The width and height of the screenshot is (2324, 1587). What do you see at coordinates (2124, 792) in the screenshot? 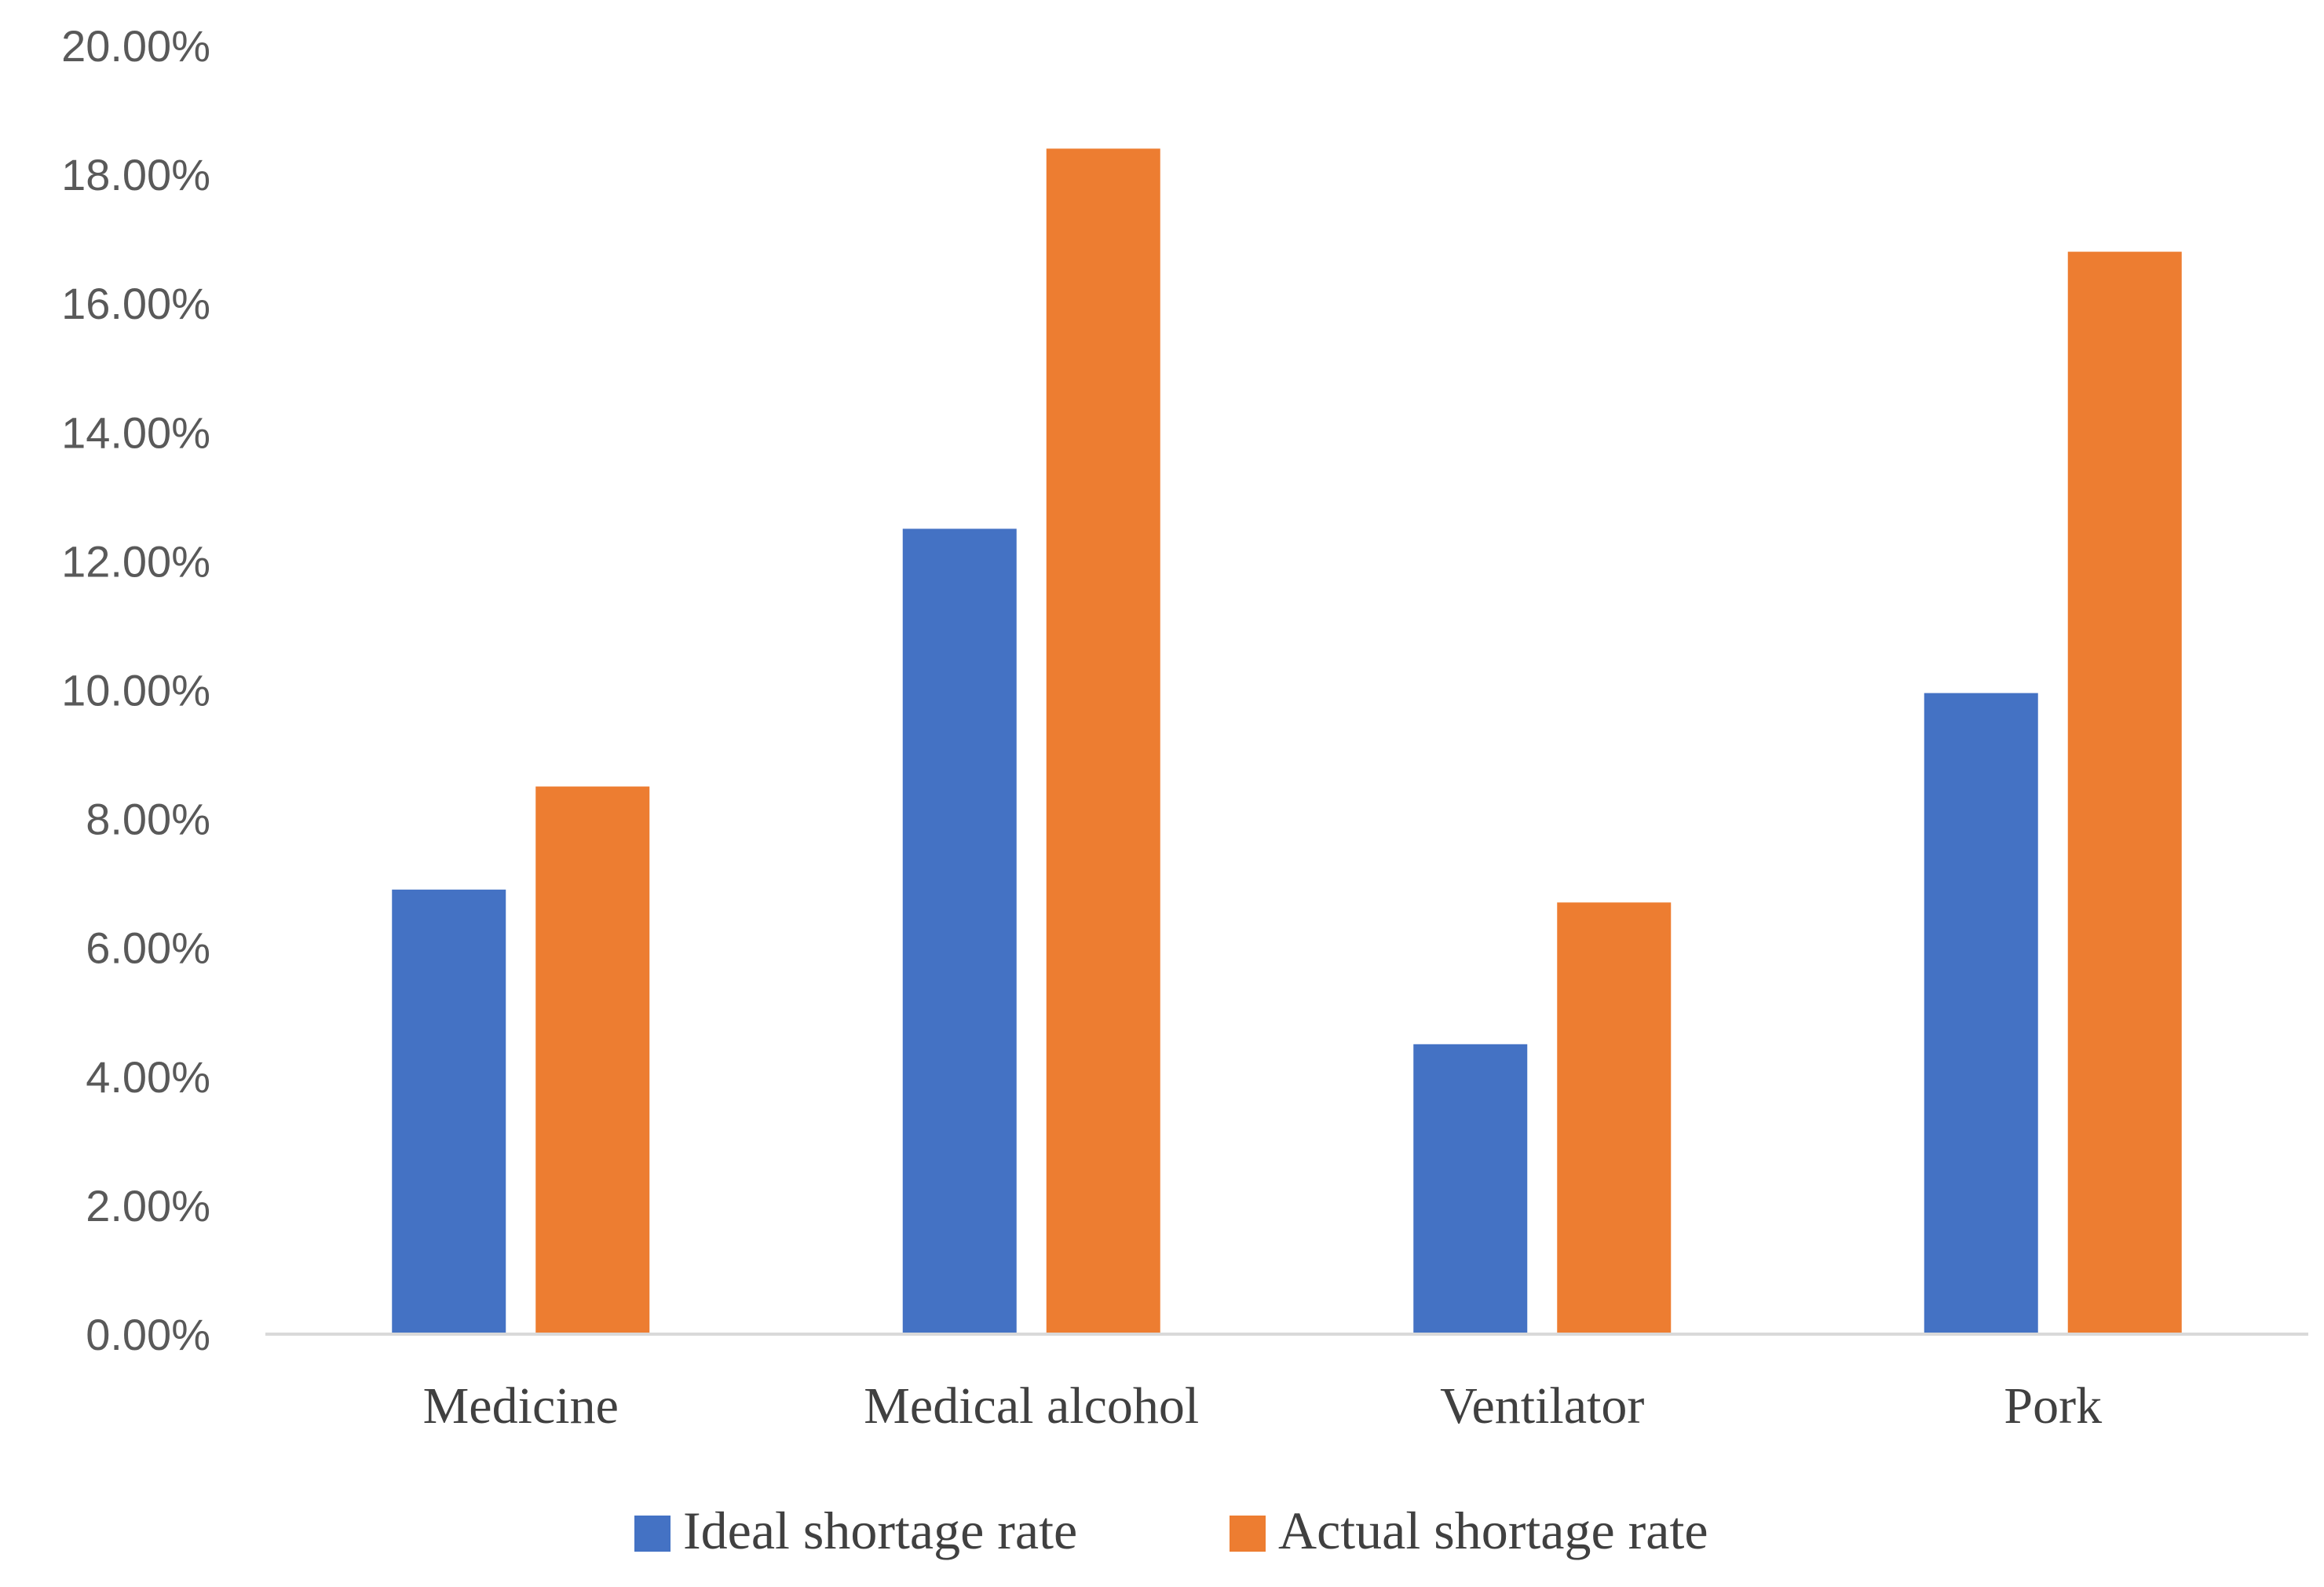
I see `bar-actual-pork` at bounding box center [2124, 792].